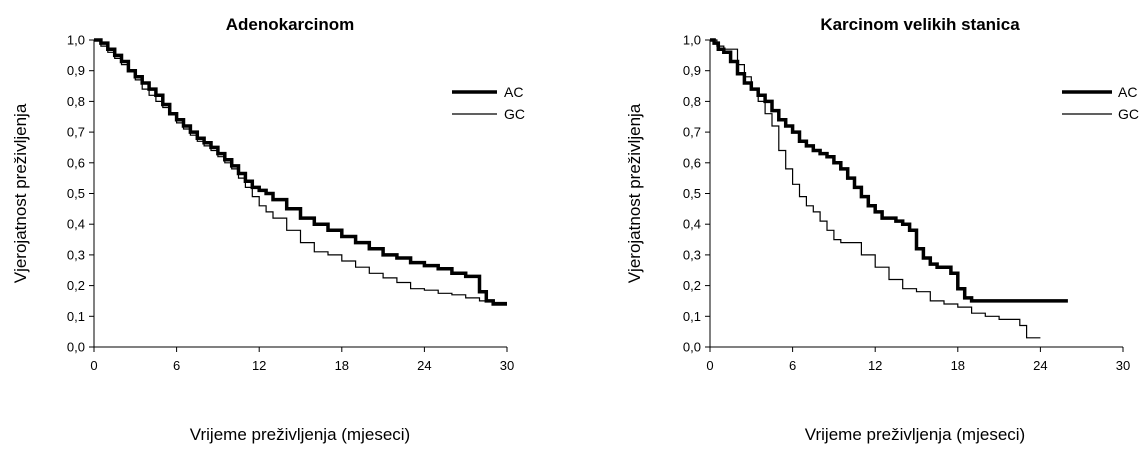 The width and height of the screenshot is (1147, 454). What do you see at coordinates (290, 24) in the screenshot?
I see `chart-title: Adenokarcinom` at bounding box center [290, 24].